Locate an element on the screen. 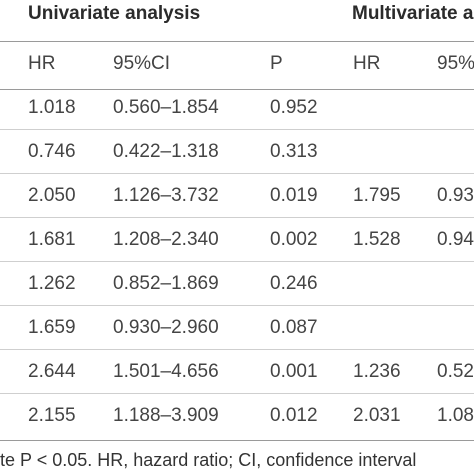 This screenshot has height=474, width=474. table-bottom-rule is located at coordinates (237, 440).